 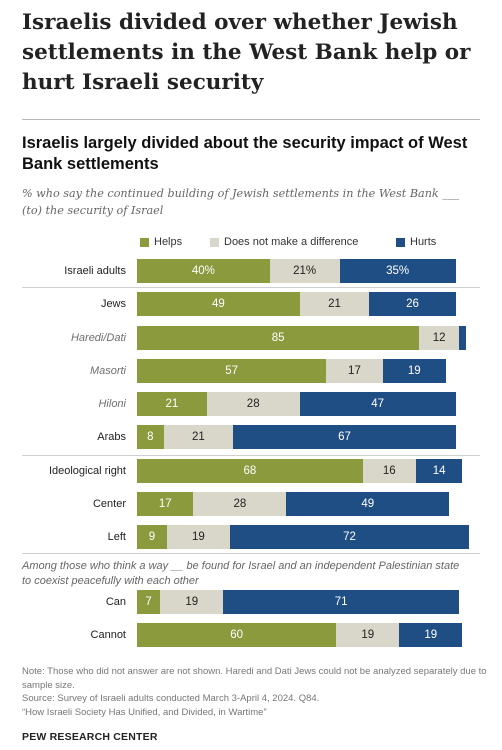 I want to click on row-label-can: Can, so click(x=115, y=602).